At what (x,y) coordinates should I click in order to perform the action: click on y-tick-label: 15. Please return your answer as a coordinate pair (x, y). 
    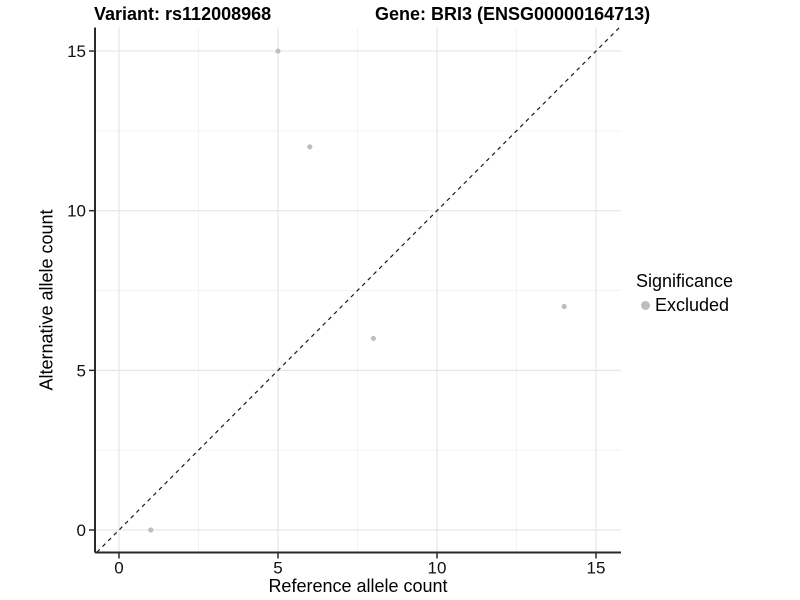
    Looking at the image, I should click on (76, 51).